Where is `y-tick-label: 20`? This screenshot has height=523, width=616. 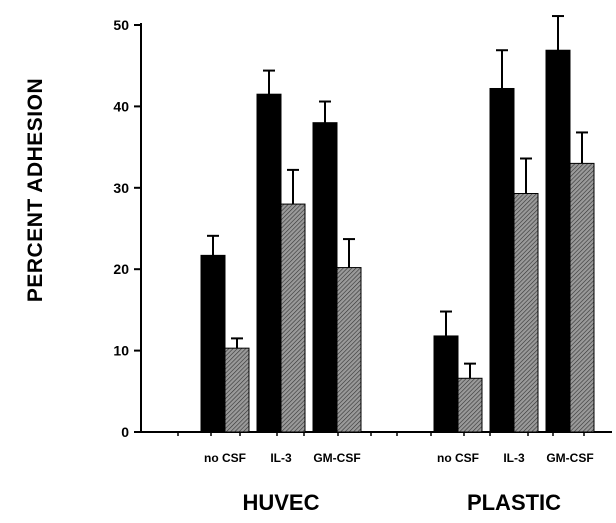 y-tick-label: 20 is located at coordinates (121, 269).